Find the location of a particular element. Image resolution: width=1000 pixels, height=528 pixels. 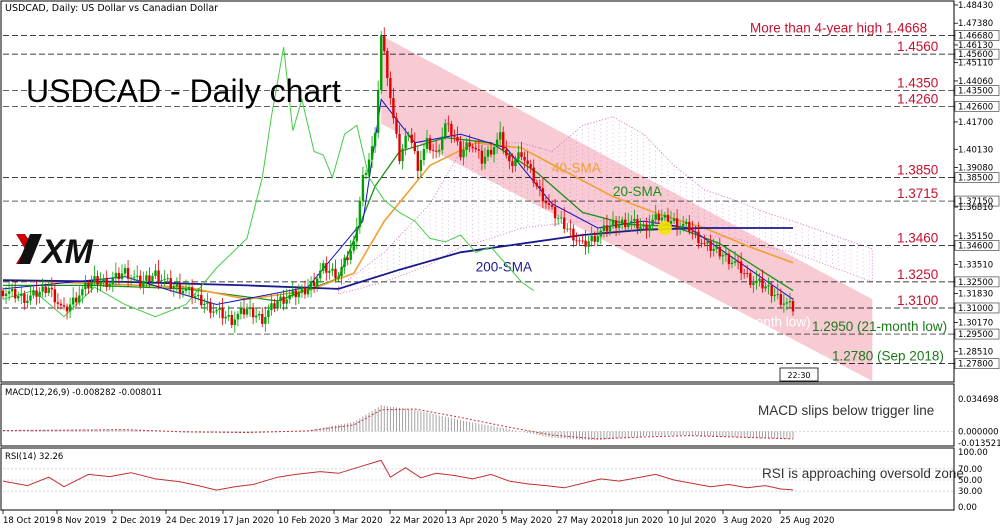

level-annotation: 1.2950 (21-month low) is located at coordinates (879, 326).